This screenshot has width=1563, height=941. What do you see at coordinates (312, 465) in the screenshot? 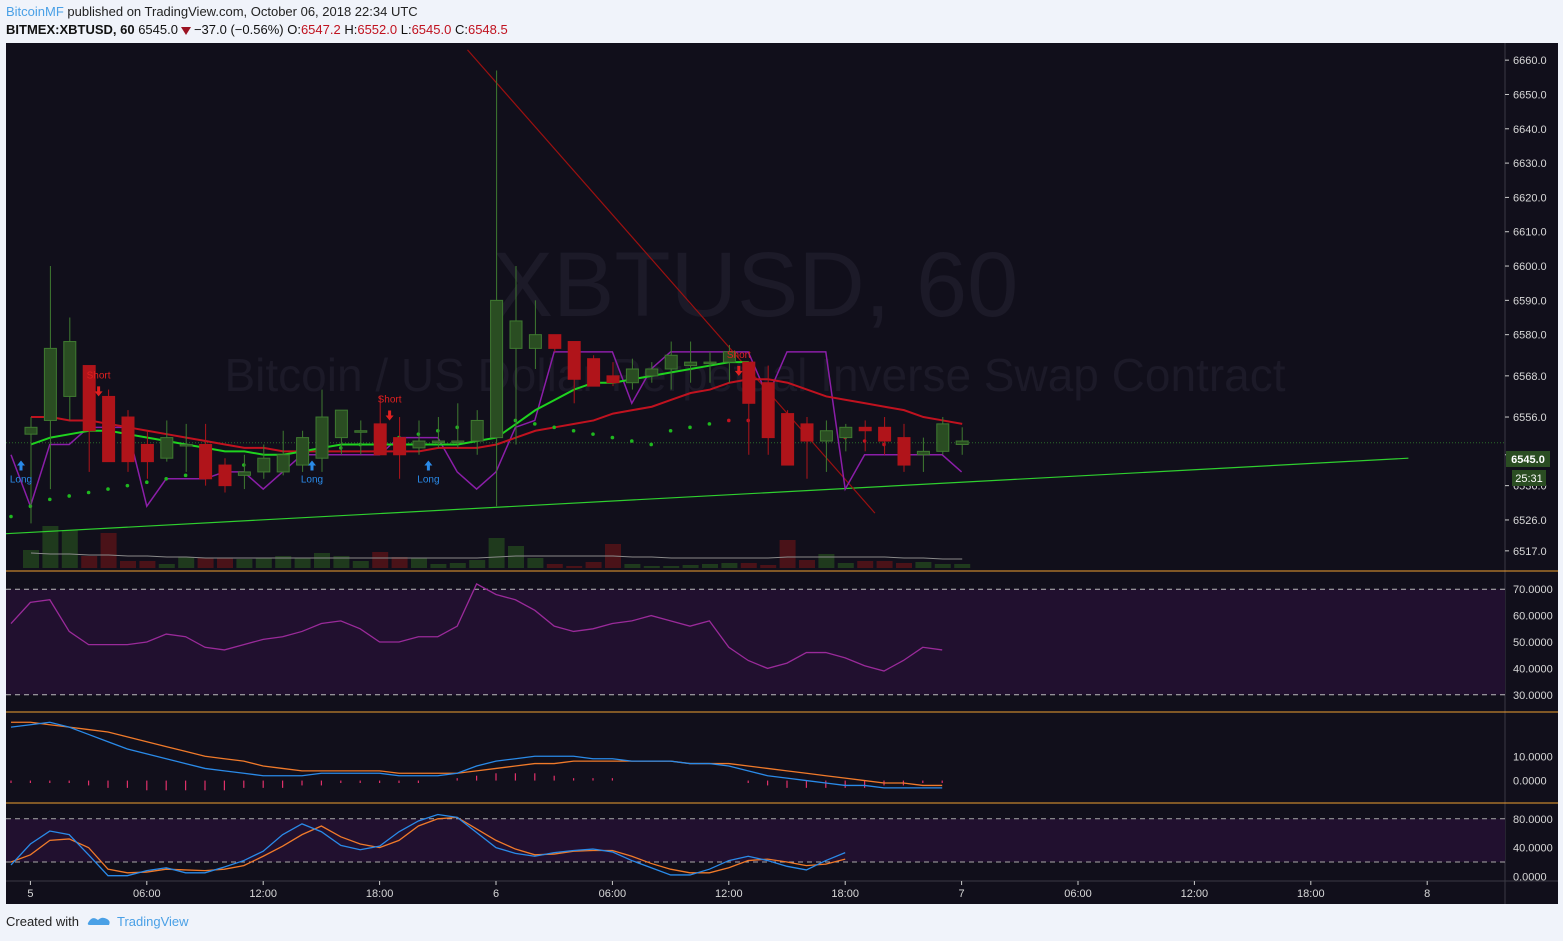
I see `long-arrow-icon` at bounding box center [312, 465].